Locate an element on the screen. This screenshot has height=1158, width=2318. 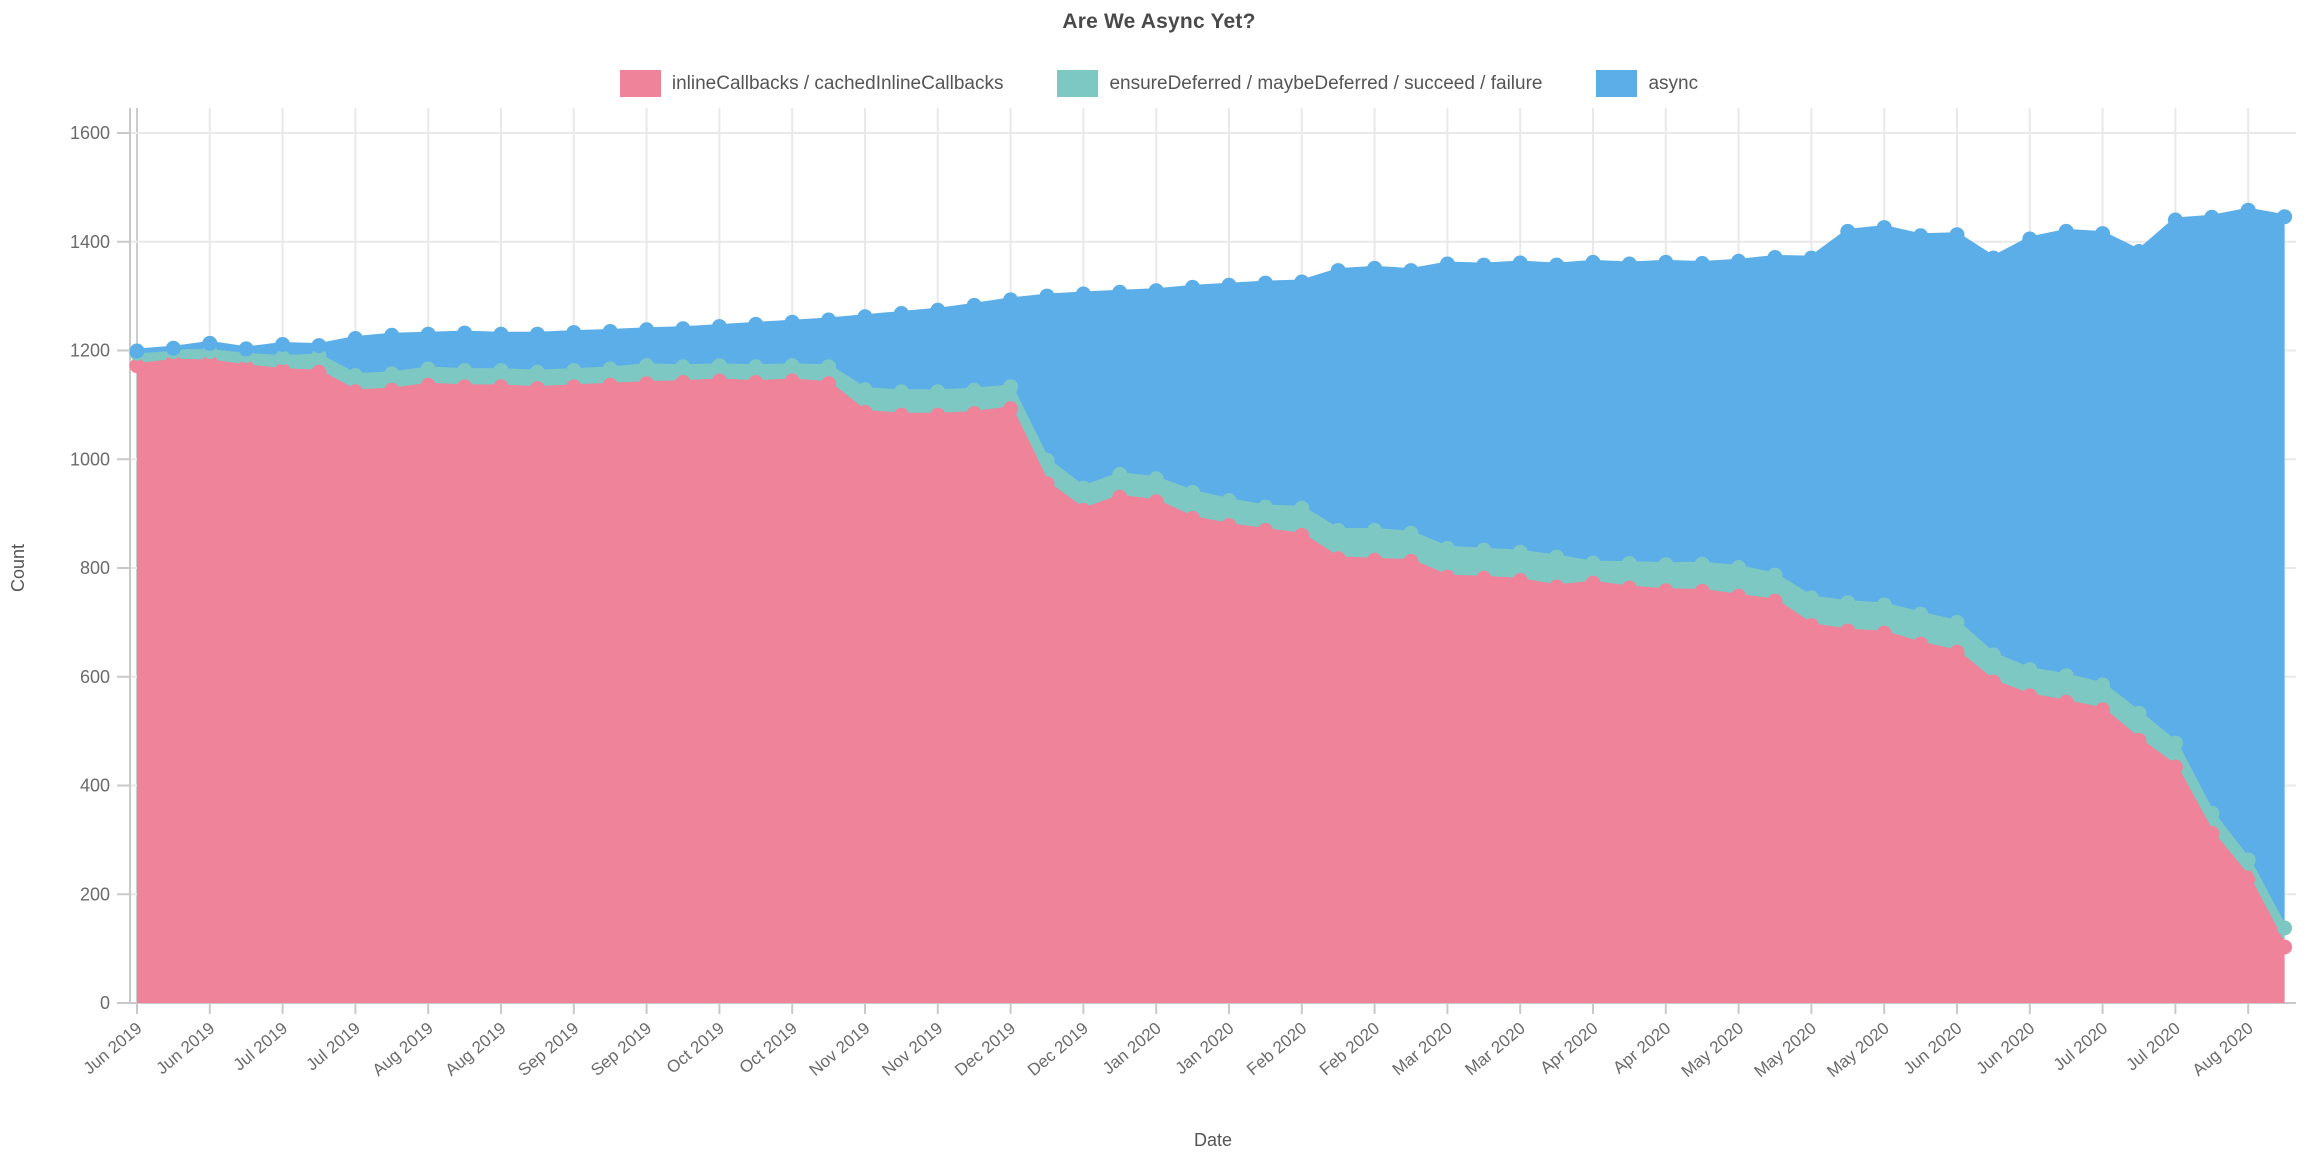
y-tick-label: 1200 is located at coordinates (90, 351).